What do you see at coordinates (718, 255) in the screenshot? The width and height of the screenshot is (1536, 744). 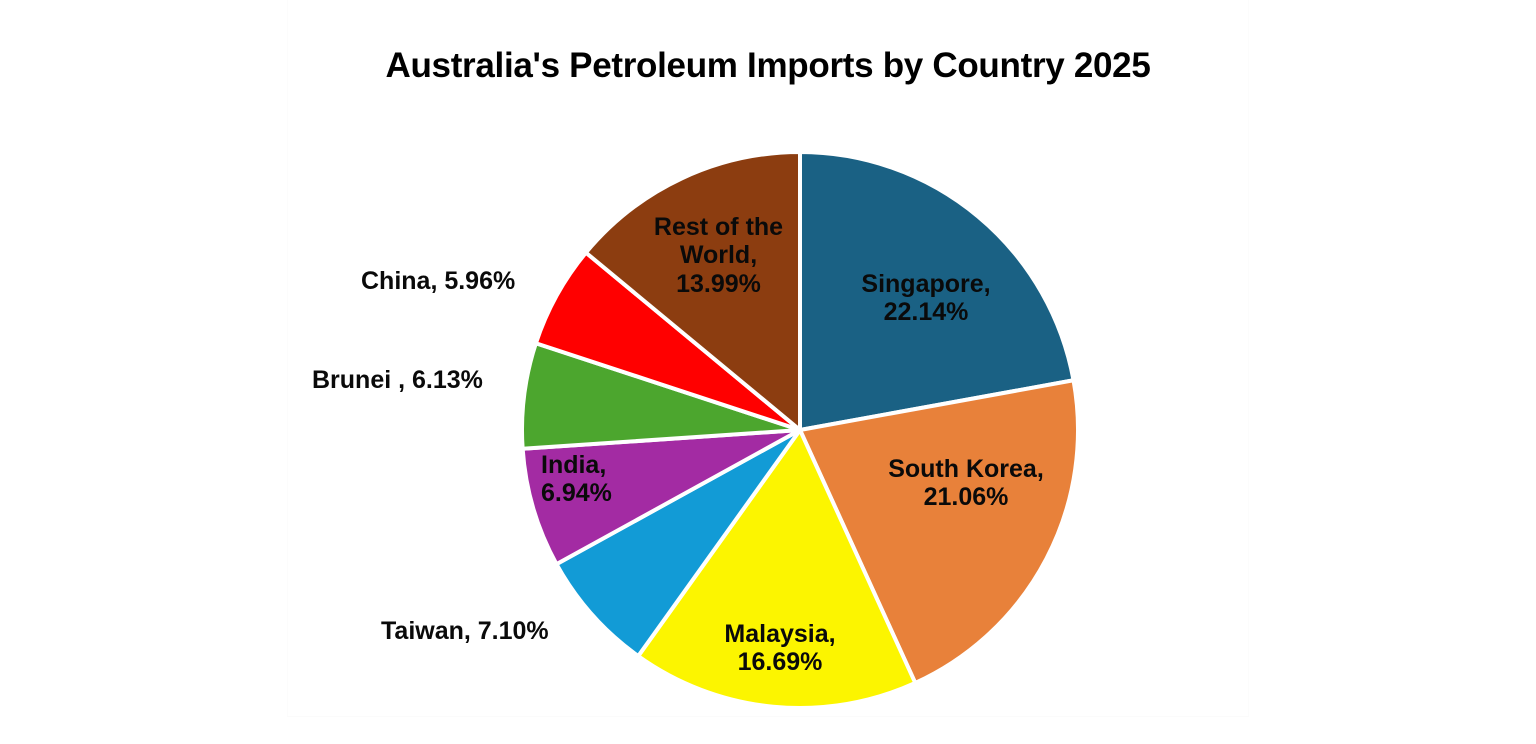 I see `pie-label-rest-of-world: Rest of the World, 13.99%` at bounding box center [718, 255].